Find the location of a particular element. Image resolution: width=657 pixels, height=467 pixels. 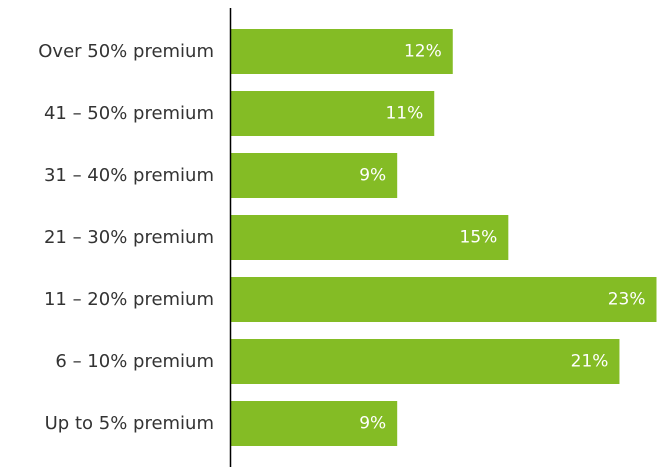

category-label-4: 21 – 30% premium is located at coordinates (129, 237).